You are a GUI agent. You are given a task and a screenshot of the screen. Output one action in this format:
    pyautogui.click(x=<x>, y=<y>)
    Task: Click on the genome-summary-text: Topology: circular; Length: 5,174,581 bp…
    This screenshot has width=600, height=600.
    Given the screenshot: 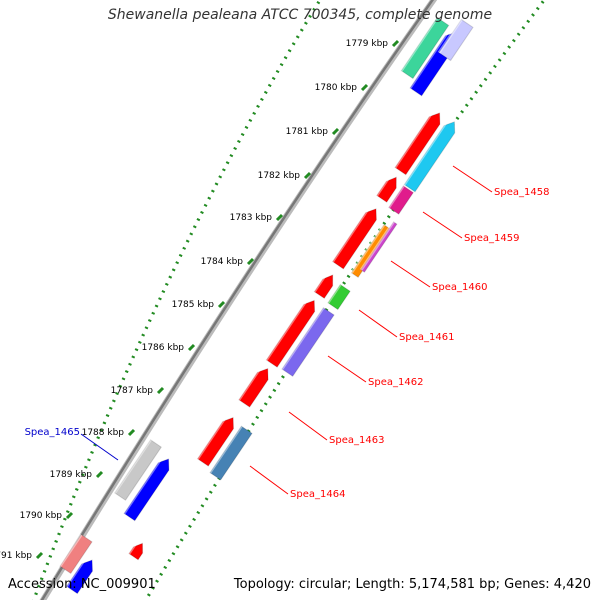 What is the action you would take?
    pyautogui.click(x=412, y=584)
    